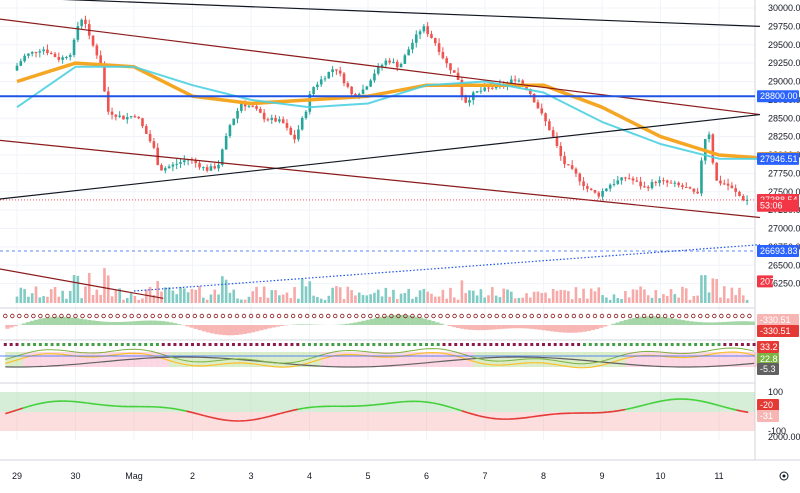 The height and width of the screenshot is (493, 800). Describe the element at coordinates (75, 476) in the screenshot. I see `x-tick-label: 30` at that location.